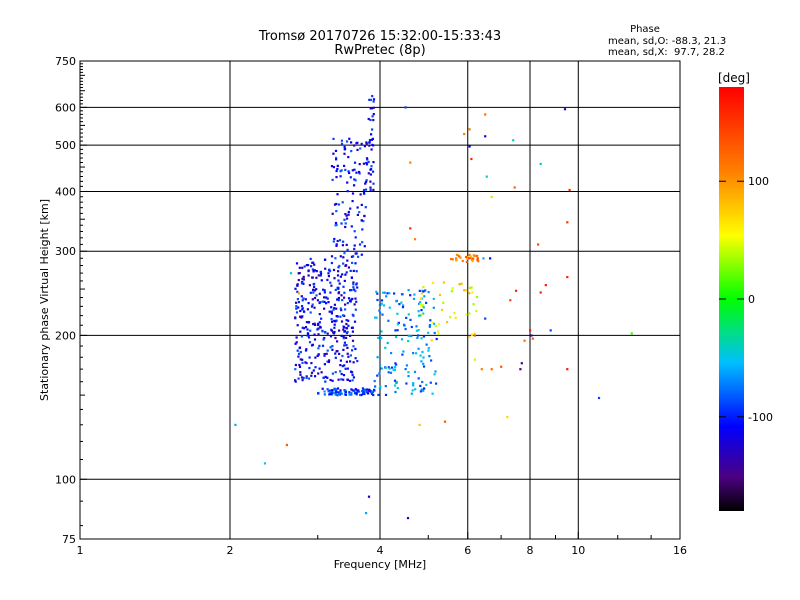  What do you see at coordinates (380, 550) in the screenshot?
I see `x-tick-label: 4` at bounding box center [380, 550].